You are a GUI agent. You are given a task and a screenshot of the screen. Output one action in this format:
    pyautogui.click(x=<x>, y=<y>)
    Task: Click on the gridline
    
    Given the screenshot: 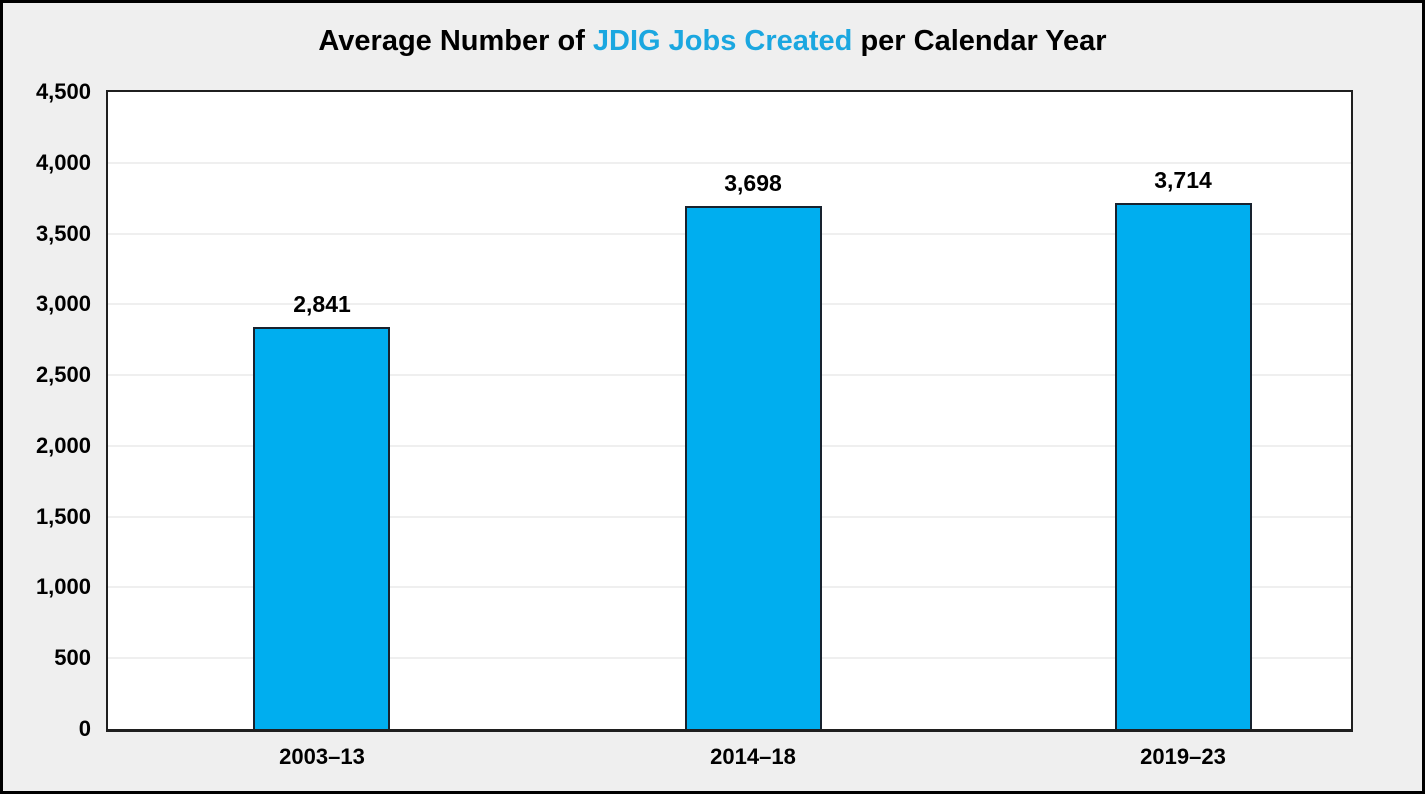 What is the action you would take?
    pyautogui.click(x=729, y=162)
    